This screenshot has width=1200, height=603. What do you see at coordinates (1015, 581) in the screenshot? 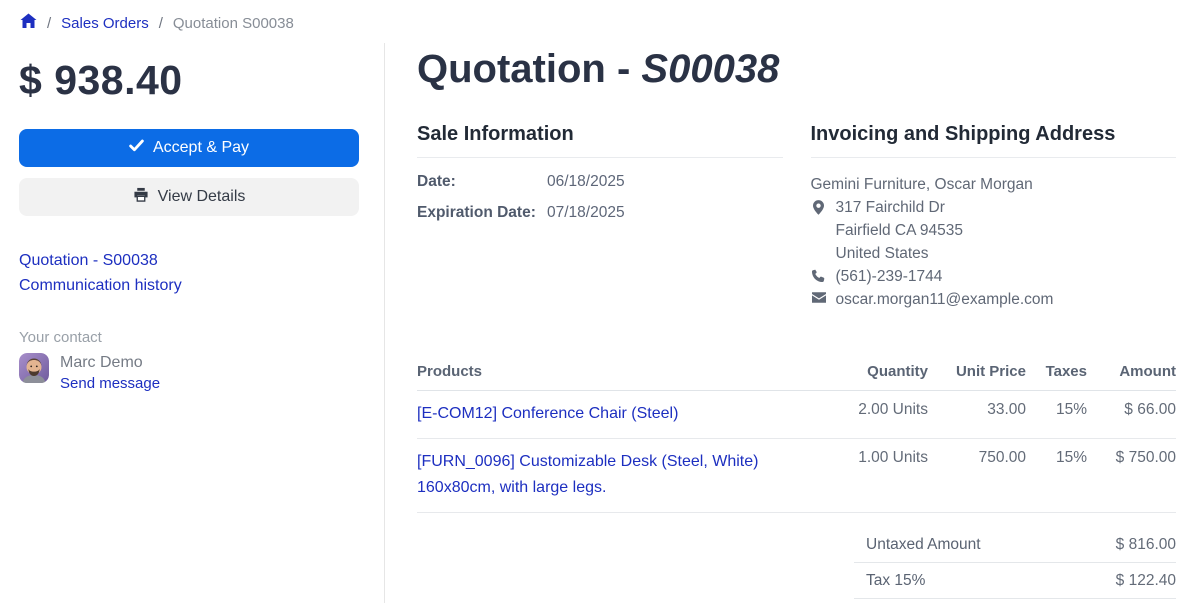
I see `tax-row: Tax 15% $ 122.40` at bounding box center [1015, 581].